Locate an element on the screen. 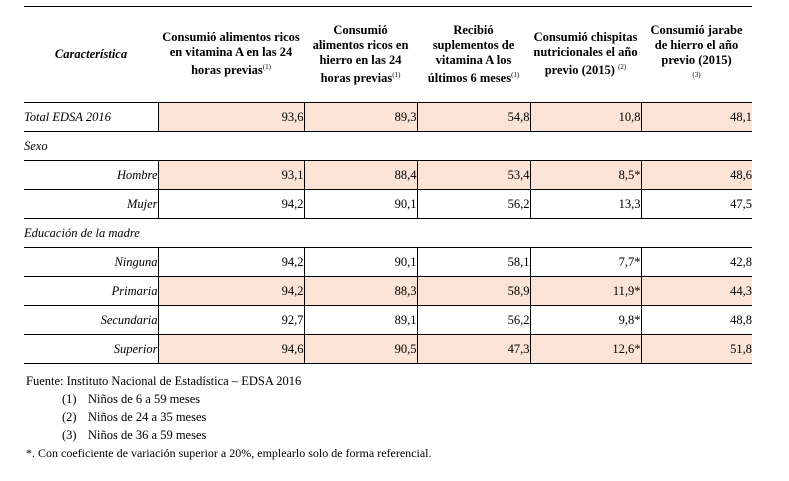 The width and height of the screenshot is (789, 481). header-caracteristica: Característica is located at coordinates (91, 54).